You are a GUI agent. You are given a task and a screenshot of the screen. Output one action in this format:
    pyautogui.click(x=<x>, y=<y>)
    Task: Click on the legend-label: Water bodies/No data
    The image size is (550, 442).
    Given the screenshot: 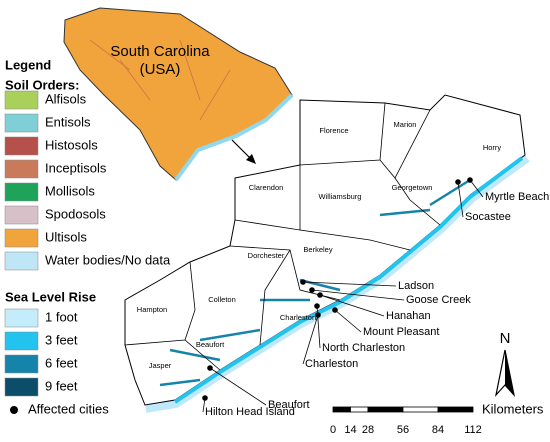 What is the action you would take?
    pyautogui.click(x=108, y=259)
    